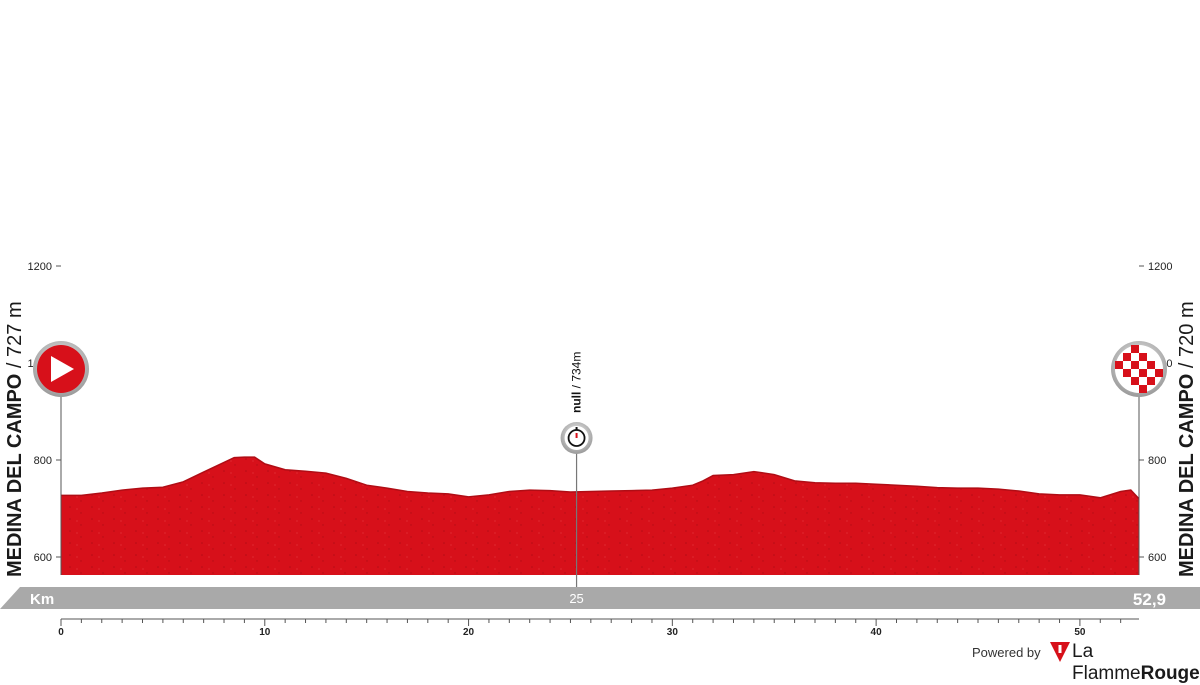  Describe the element at coordinates (877, 632) in the screenshot. I see `x-tick-label: 40` at that location.